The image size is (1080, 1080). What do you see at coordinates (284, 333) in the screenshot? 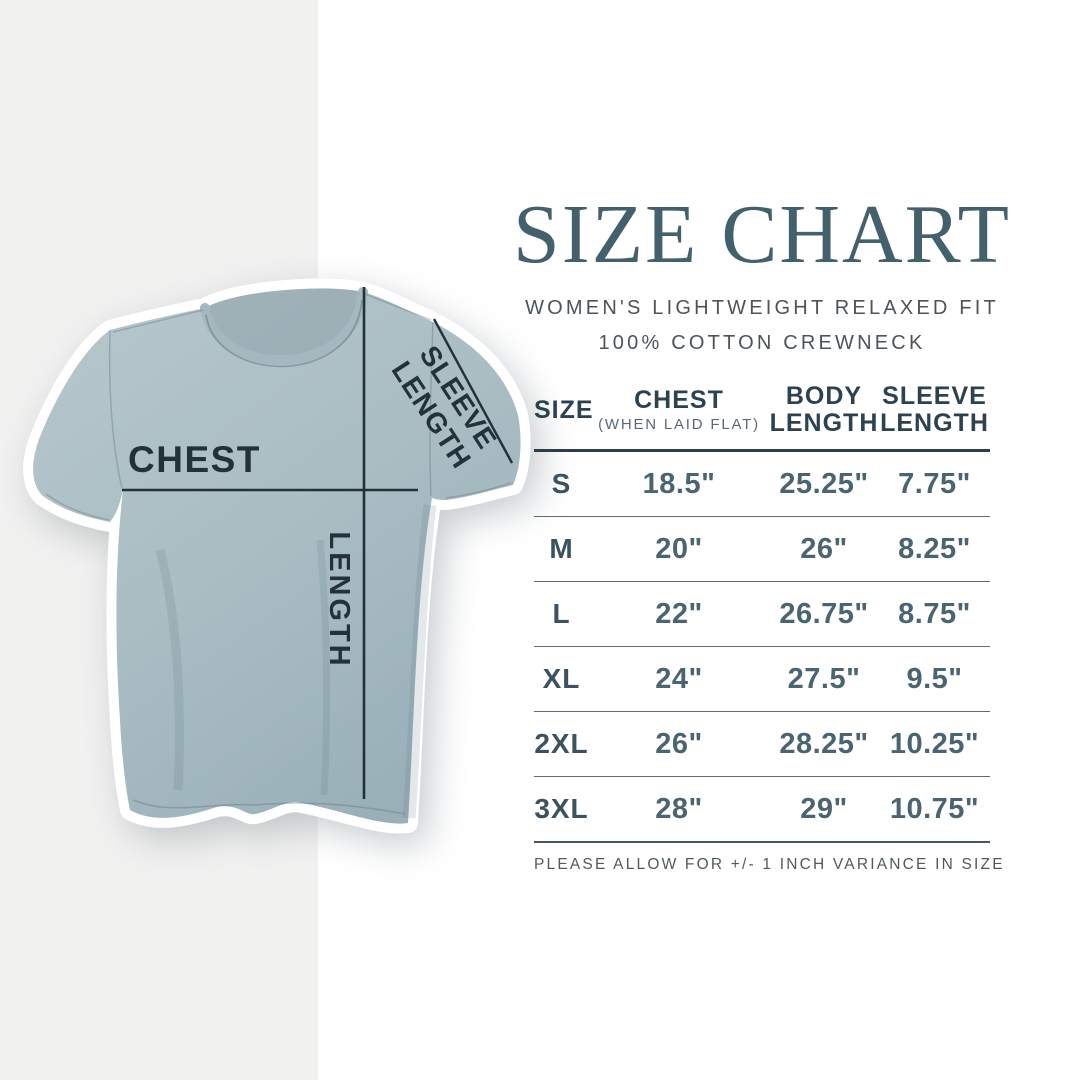
I see `collar-seam` at bounding box center [284, 333].